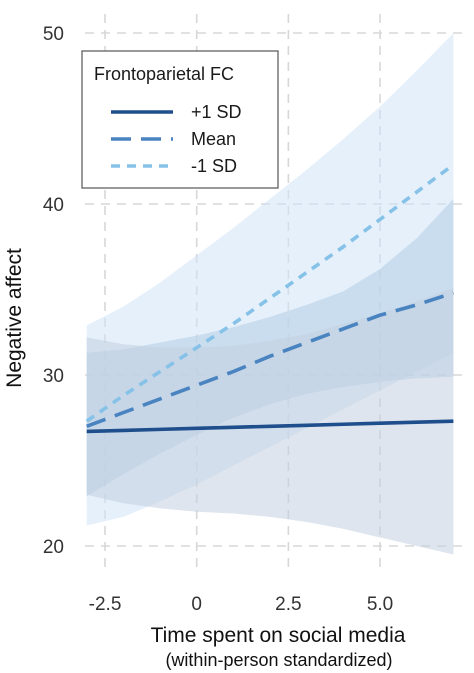 The height and width of the screenshot is (673, 474). What do you see at coordinates (53, 205) in the screenshot?
I see `y-tick-label-2: 40` at bounding box center [53, 205].